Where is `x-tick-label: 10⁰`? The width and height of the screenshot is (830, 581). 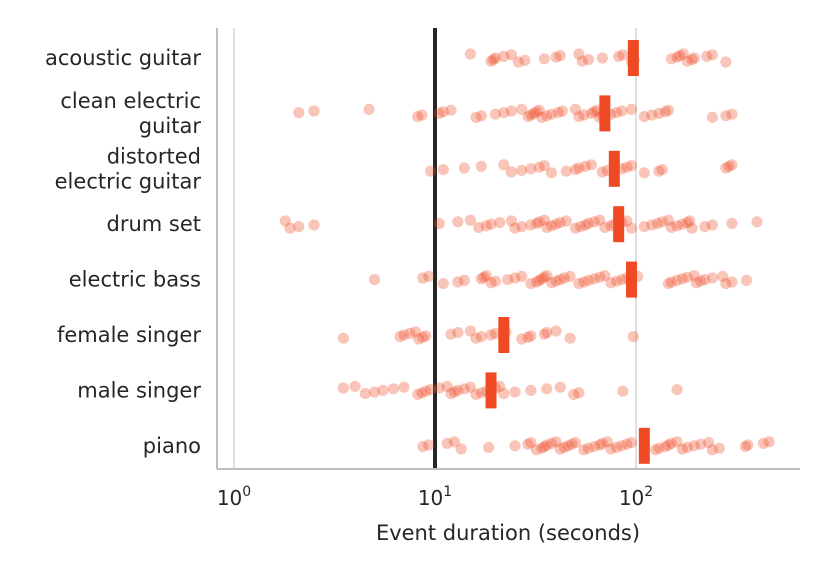
x-tick-label: 10⁰ is located at coordinates (234, 497).